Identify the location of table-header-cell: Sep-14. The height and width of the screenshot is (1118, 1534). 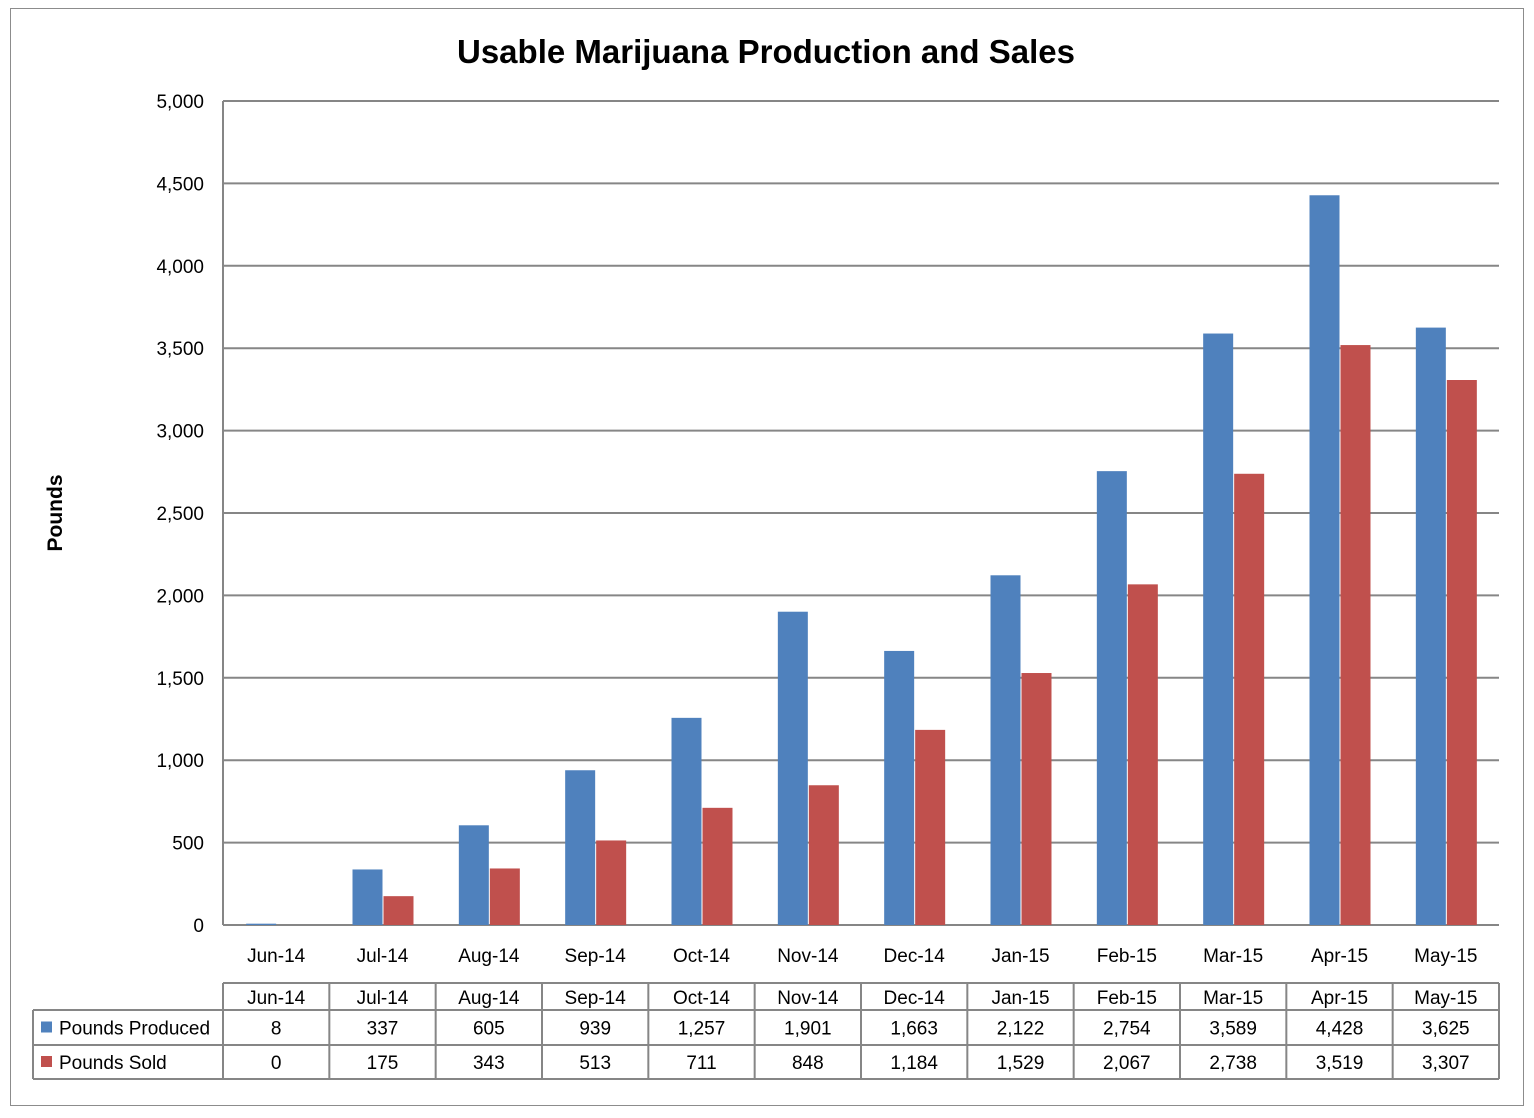
(596, 998).